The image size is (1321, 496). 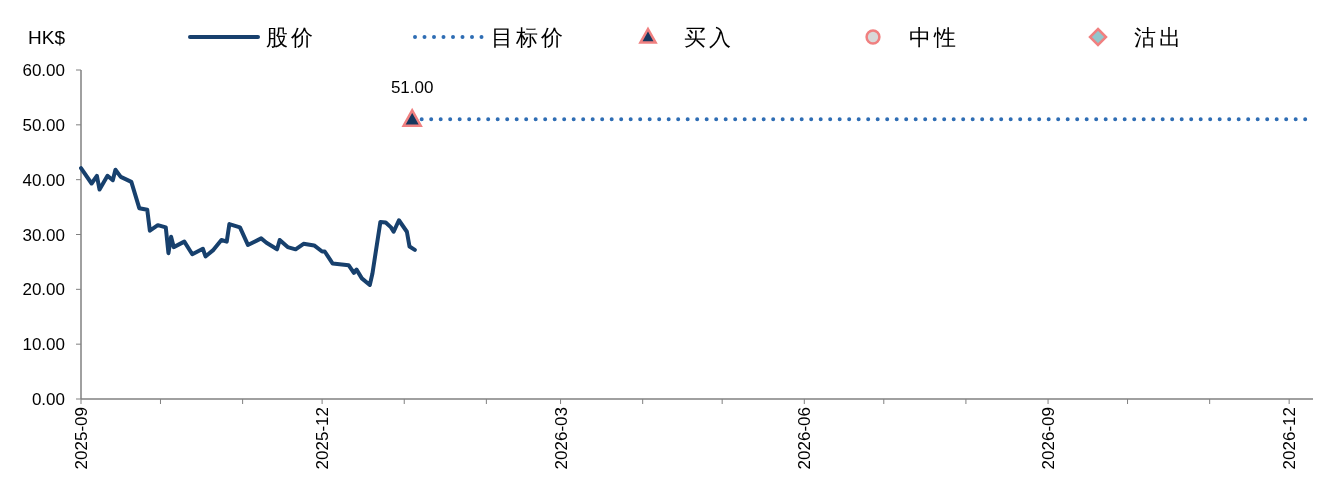 I want to click on y-tick-label: 10.00, so click(x=43, y=345).